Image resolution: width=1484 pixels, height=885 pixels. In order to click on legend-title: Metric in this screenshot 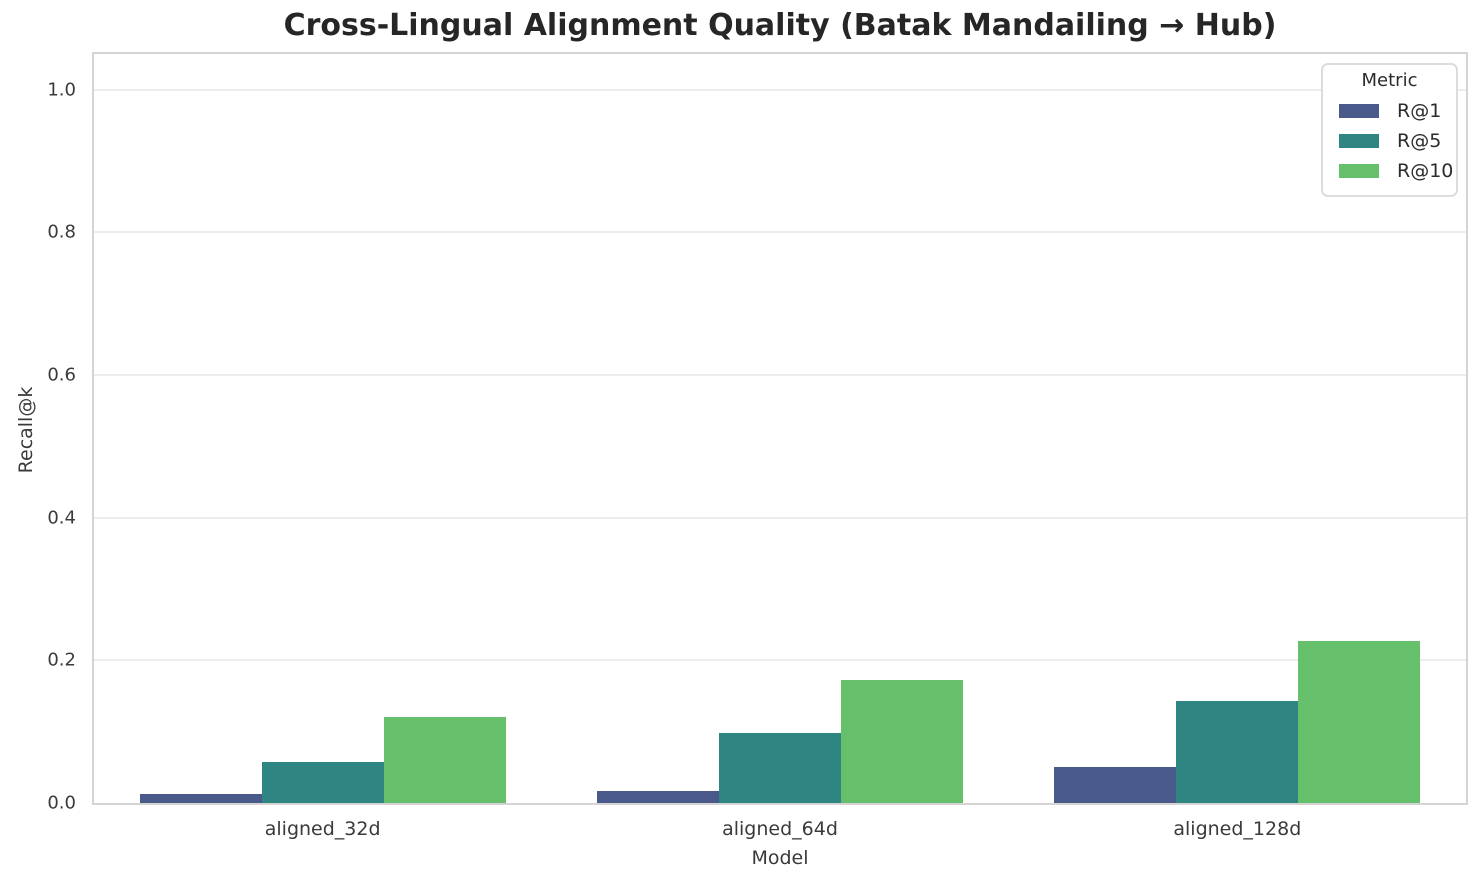, I will do `click(1389, 80)`.